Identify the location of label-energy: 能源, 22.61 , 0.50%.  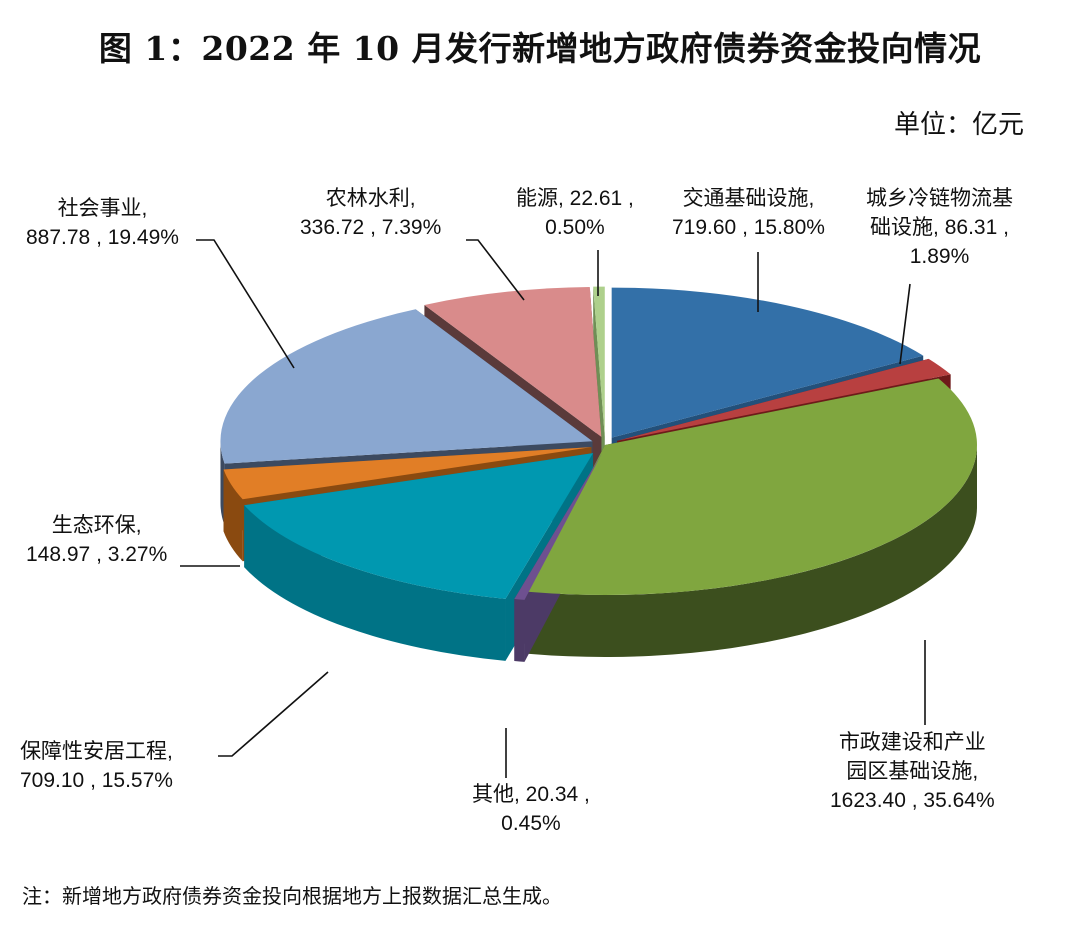
(575, 213).